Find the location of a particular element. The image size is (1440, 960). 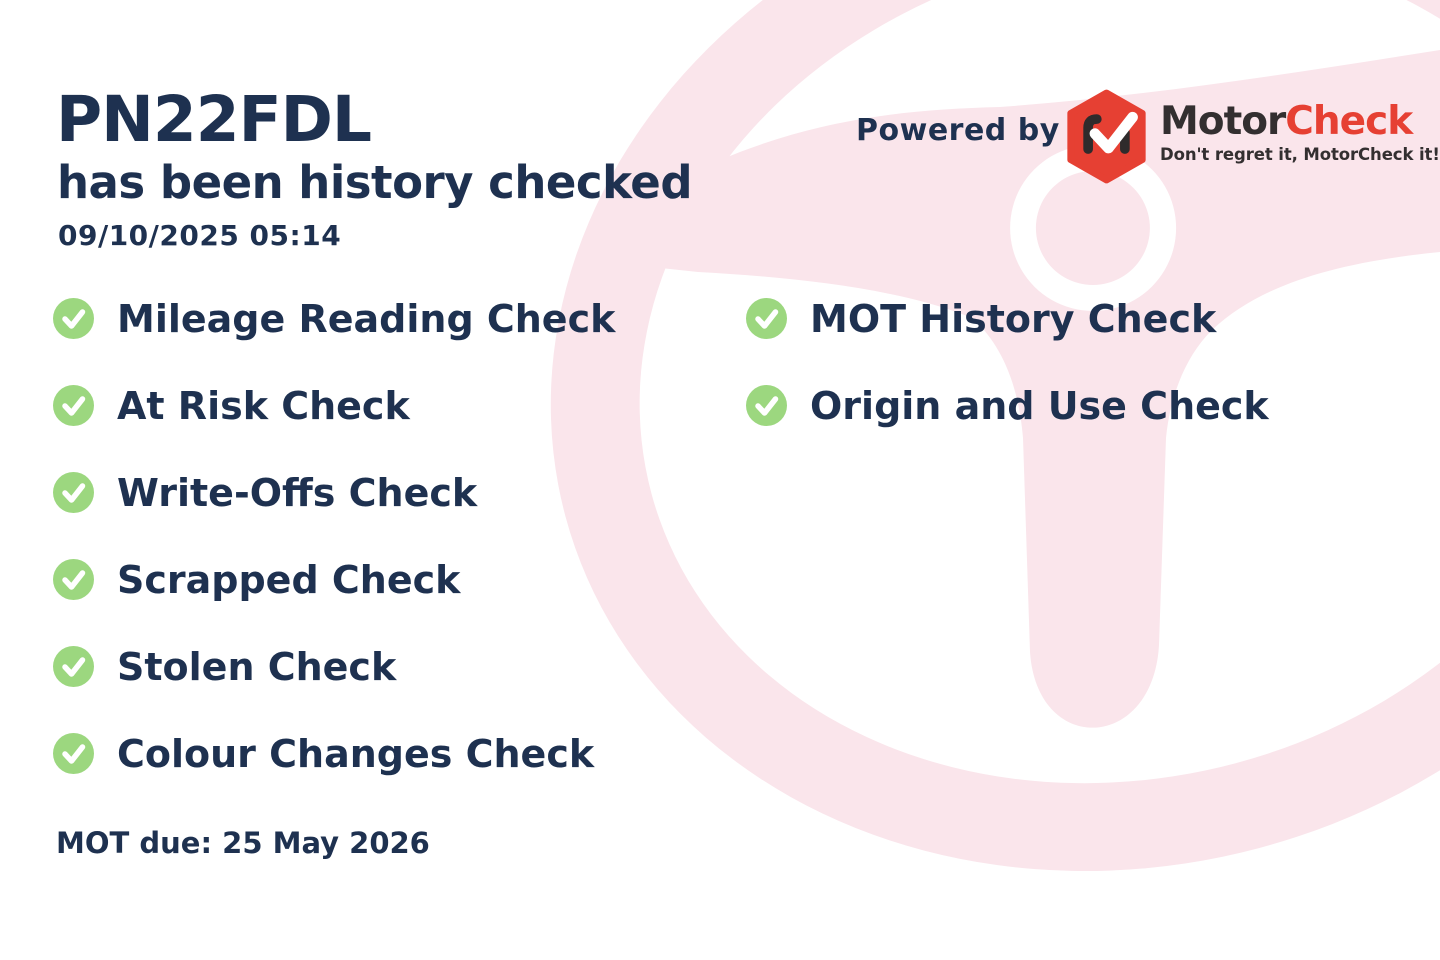

check-list-item: Origin and Use Check is located at coordinates (1007, 405).